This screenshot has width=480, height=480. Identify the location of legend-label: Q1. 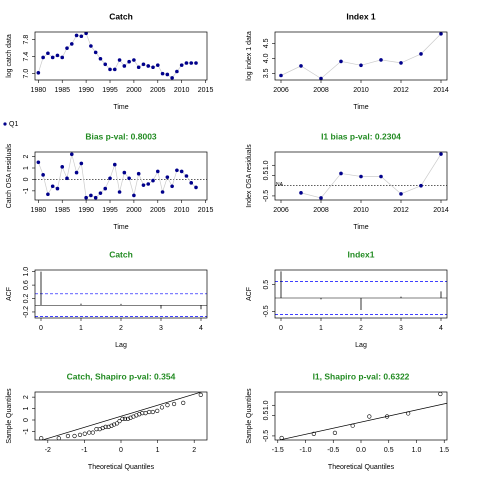
(13, 124).